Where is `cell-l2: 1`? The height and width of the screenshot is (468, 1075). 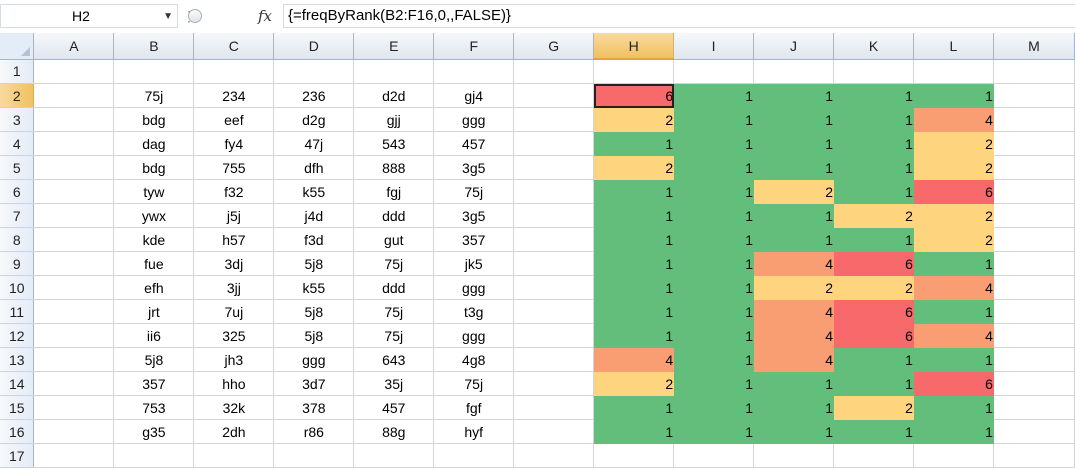 cell-l2: 1 is located at coordinates (953, 95).